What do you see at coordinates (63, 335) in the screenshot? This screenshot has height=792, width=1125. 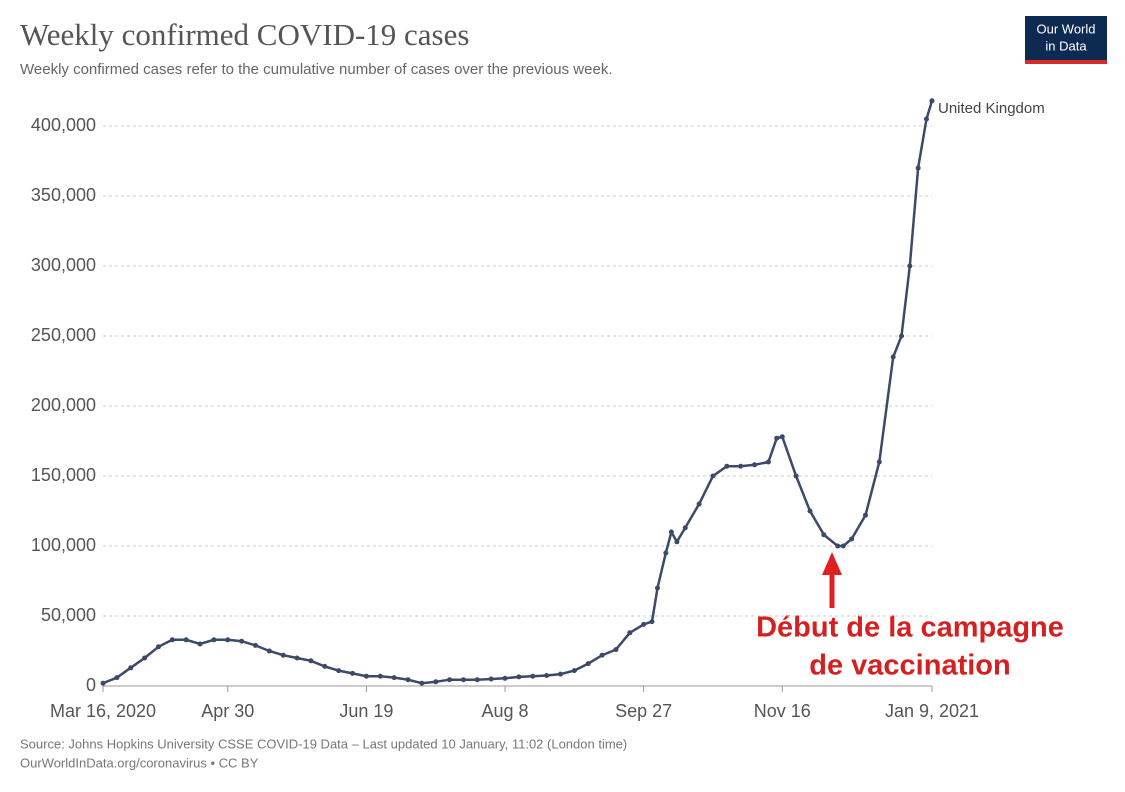 I see `y-tick-label: 250,000` at bounding box center [63, 335].